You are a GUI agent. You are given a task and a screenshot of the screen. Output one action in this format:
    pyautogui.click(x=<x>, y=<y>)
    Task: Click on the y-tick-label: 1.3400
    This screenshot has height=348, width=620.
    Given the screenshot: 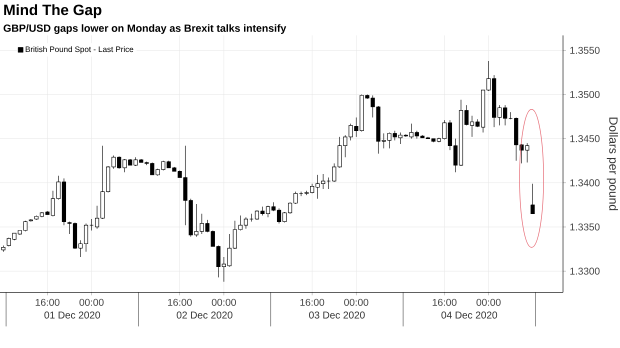 What is the action you would take?
    pyautogui.click(x=585, y=182)
    